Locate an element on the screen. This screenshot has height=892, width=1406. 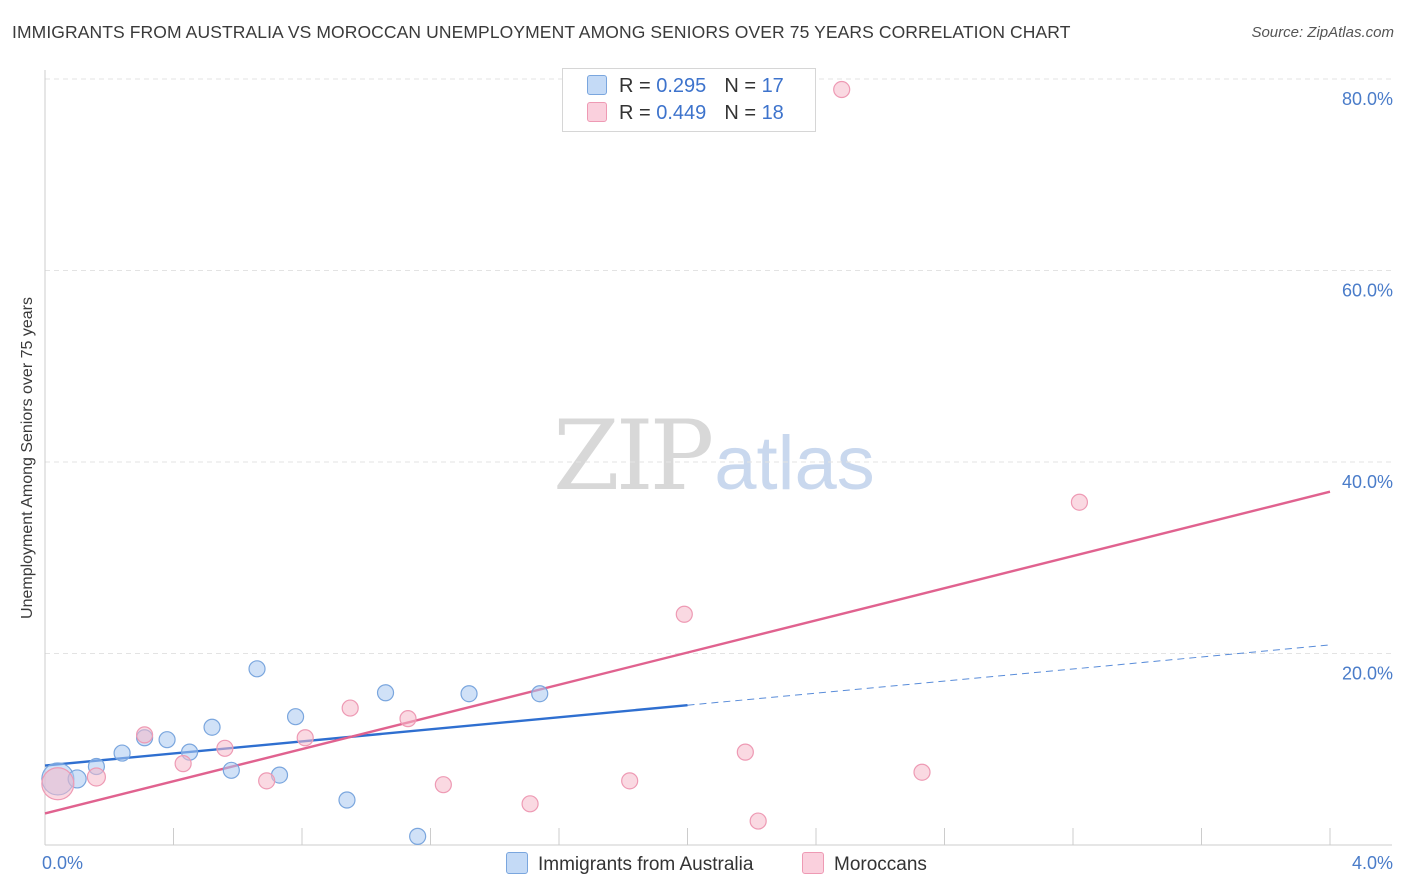
y-tick-label: 40.0% is located at coordinates (1367, 482).